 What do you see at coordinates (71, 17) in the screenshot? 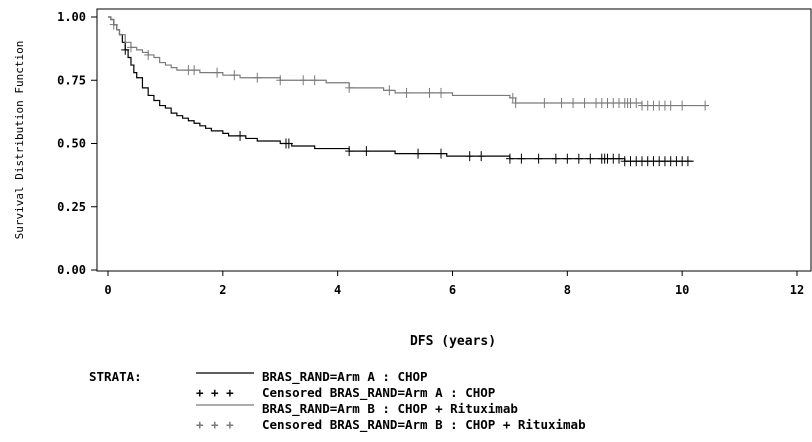
I see `y-tick-label: 1.00` at bounding box center [71, 17].